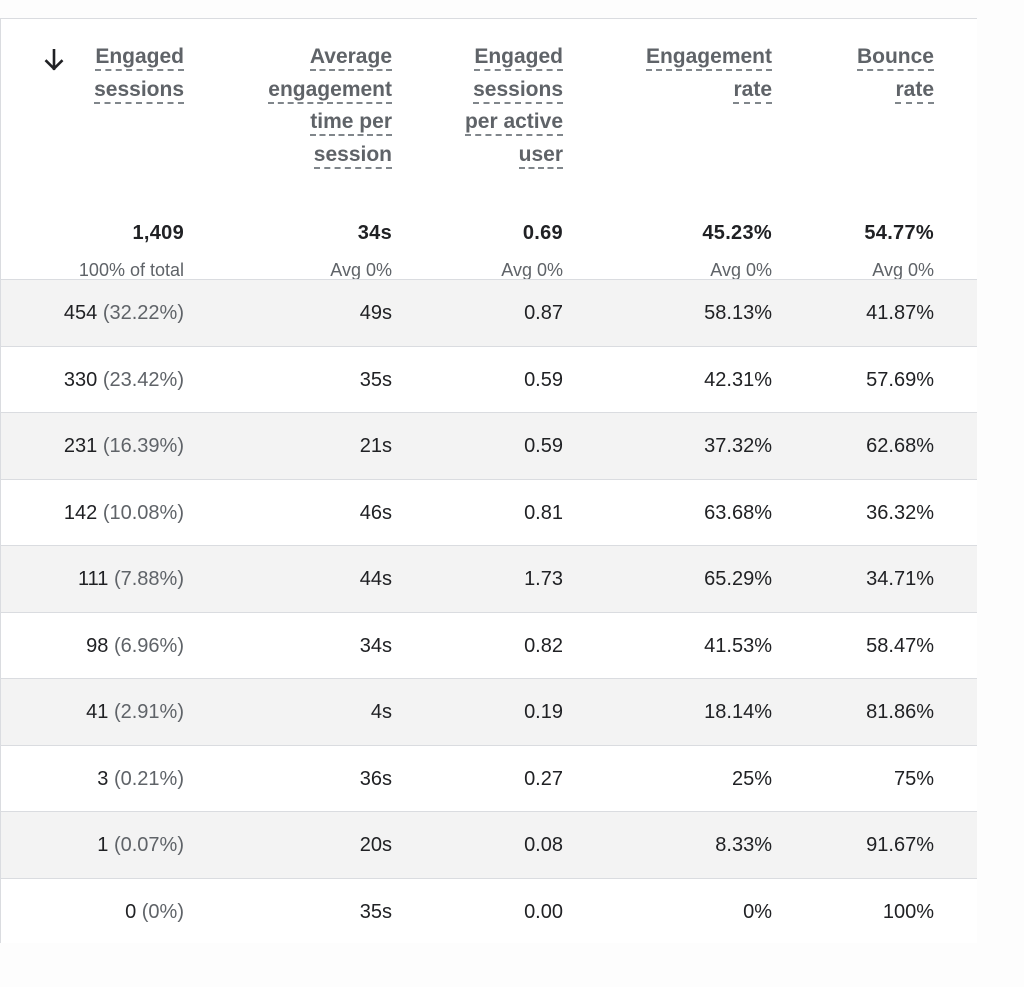 The width and height of the screenshot is (1024, 987). What do you see at coordinates (135, 646) in the screenshot?
I see `engaged-sessions-cell: 98 (6.96%)` at bounding box center [135, 646].